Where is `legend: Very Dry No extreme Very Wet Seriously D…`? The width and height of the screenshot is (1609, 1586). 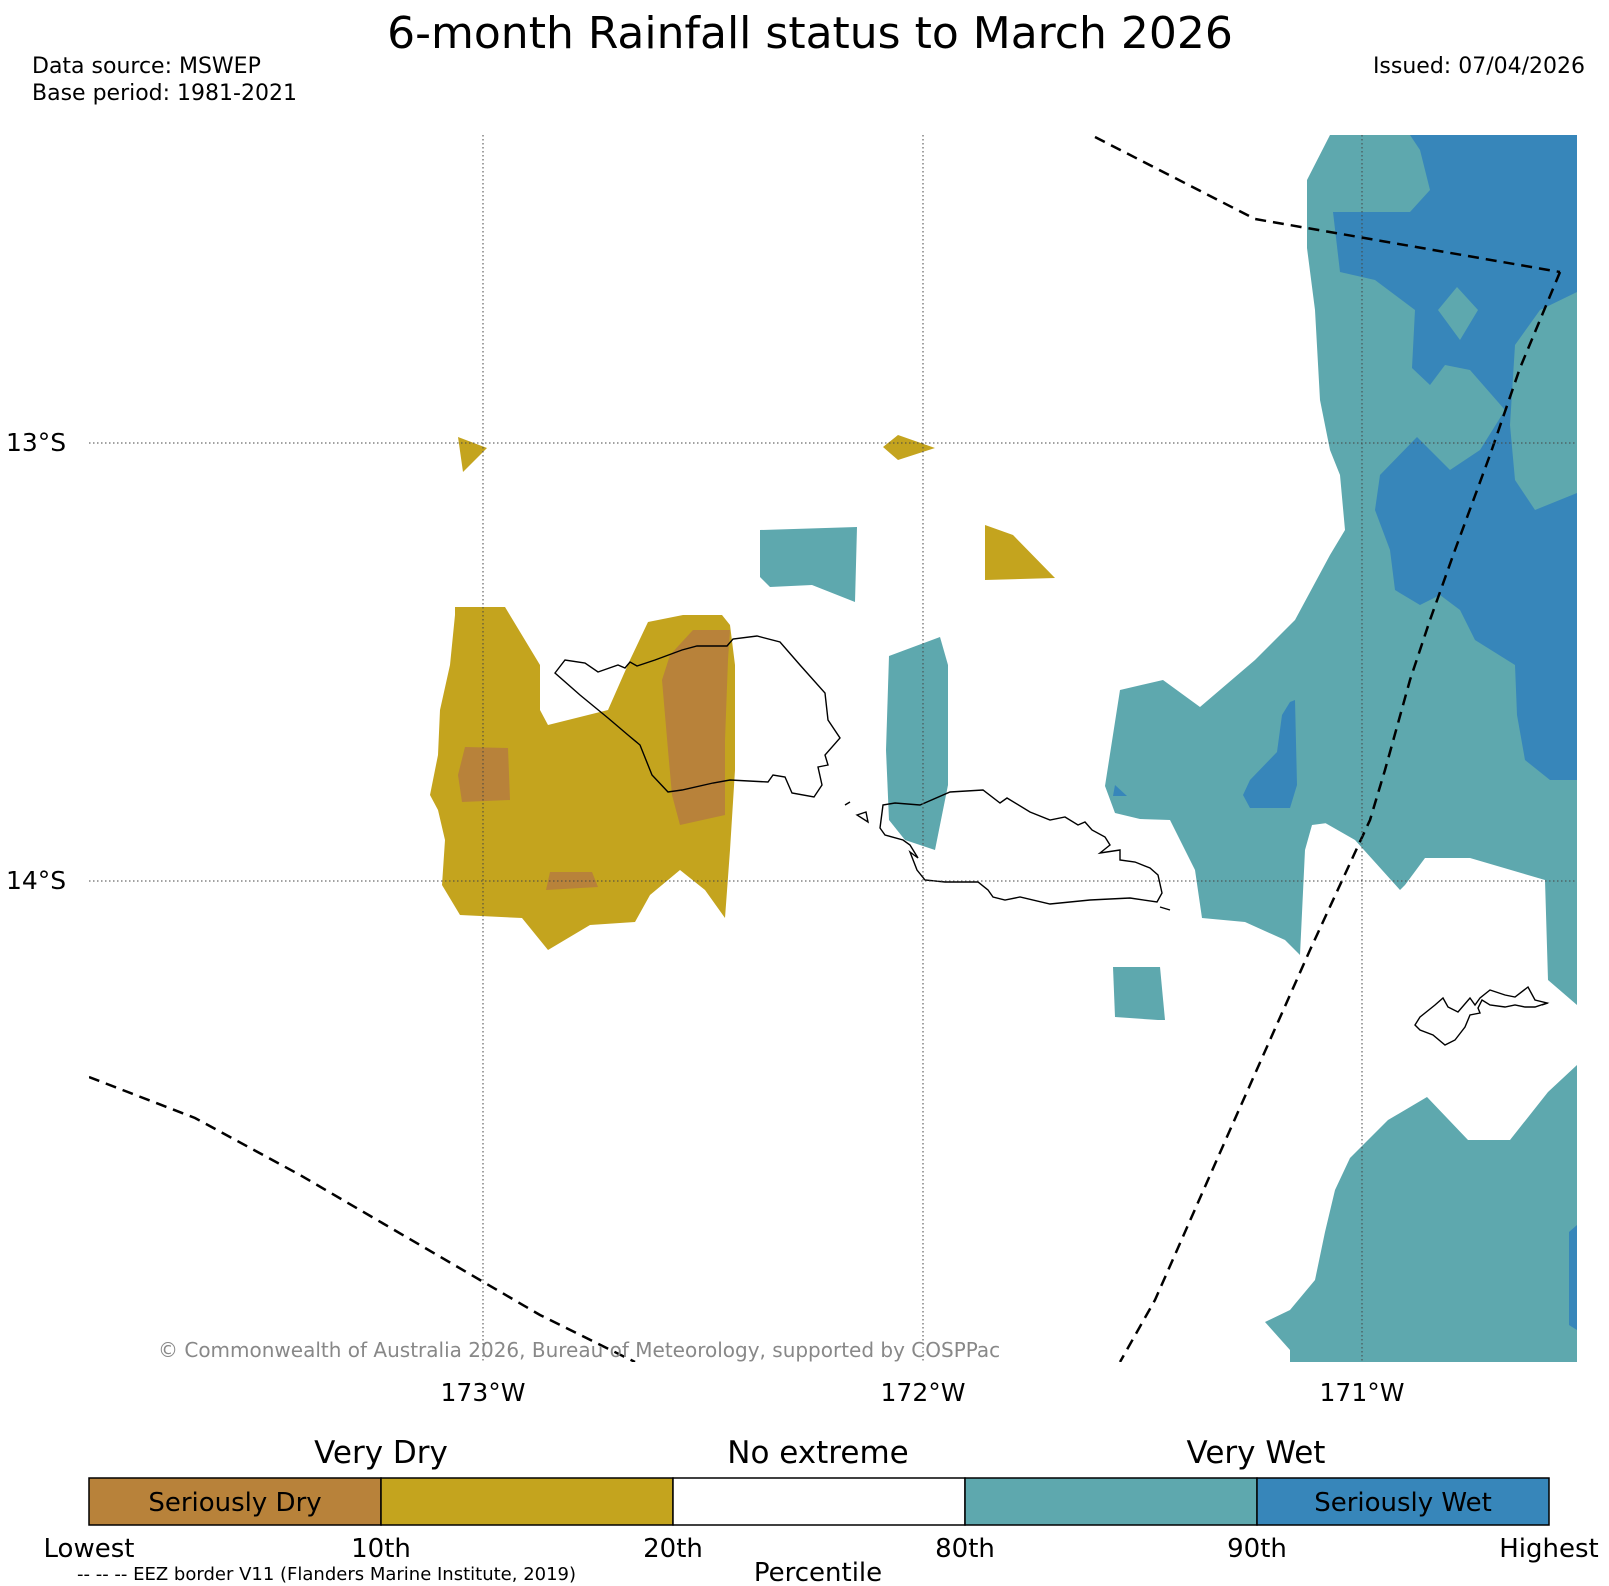 legend: Very Dry No extreme Very Wet Seriously D… is located at coordinates (821, 1510).